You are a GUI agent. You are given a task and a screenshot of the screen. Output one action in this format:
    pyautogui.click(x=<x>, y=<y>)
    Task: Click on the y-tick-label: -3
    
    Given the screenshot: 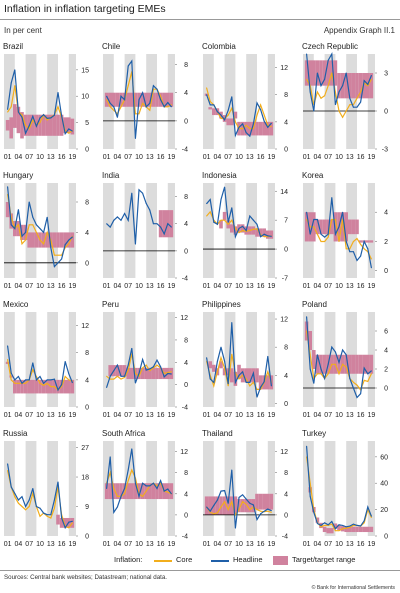 What is the action you would take?
    pyautogui.click(x=385, y=150)
    